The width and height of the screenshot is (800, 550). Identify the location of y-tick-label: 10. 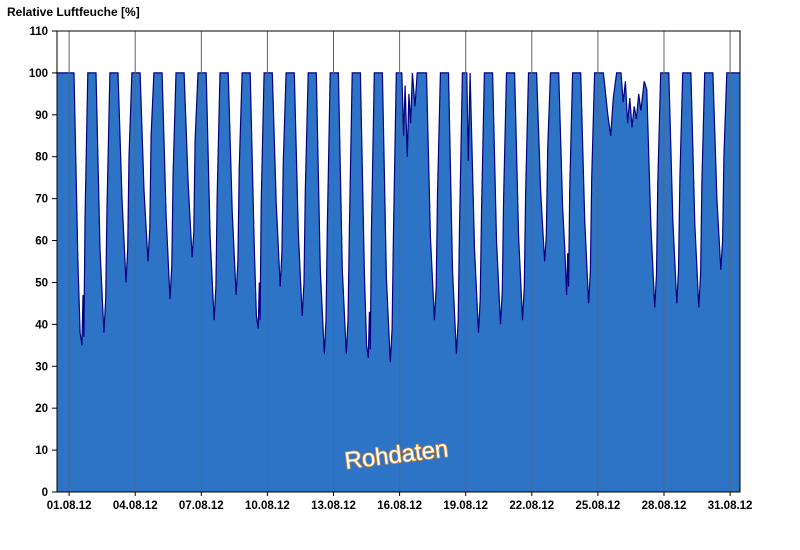
(41, 451).